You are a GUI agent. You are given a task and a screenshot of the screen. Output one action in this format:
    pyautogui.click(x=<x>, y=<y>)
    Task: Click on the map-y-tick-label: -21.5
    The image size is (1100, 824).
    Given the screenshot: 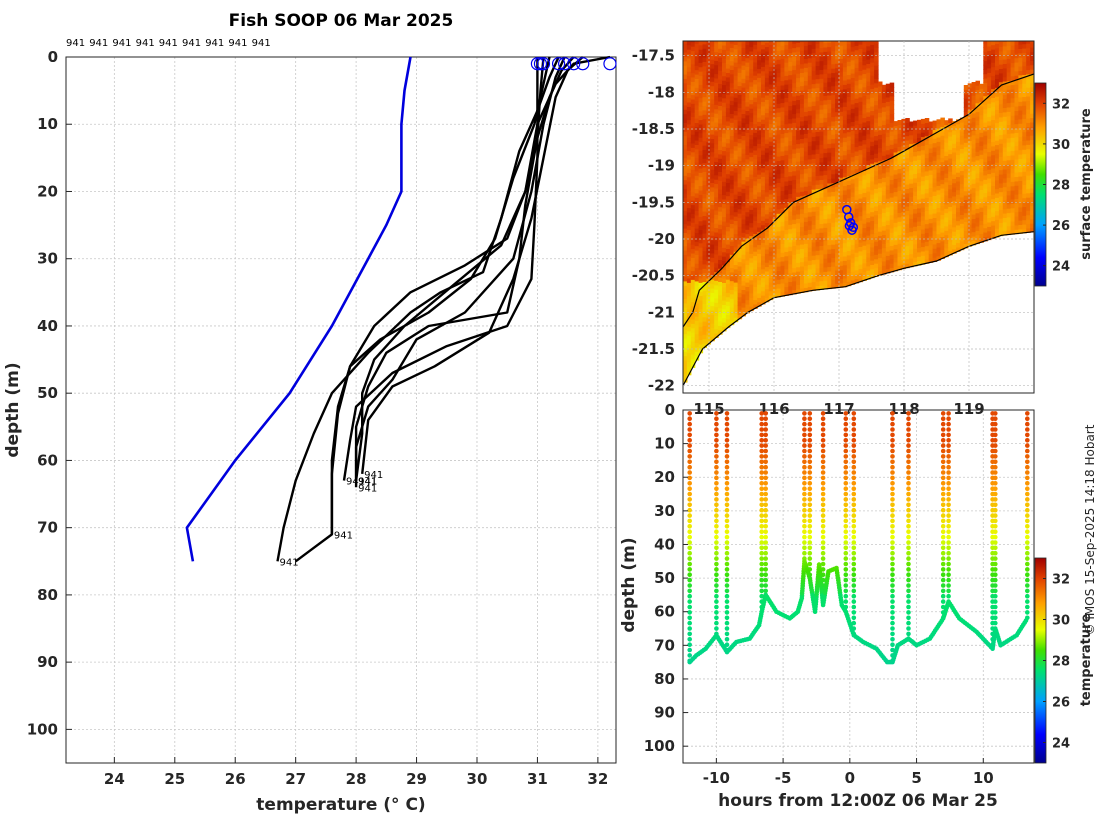 What is the action you would take?
    pyautogui.click(x=653, y=349)
    